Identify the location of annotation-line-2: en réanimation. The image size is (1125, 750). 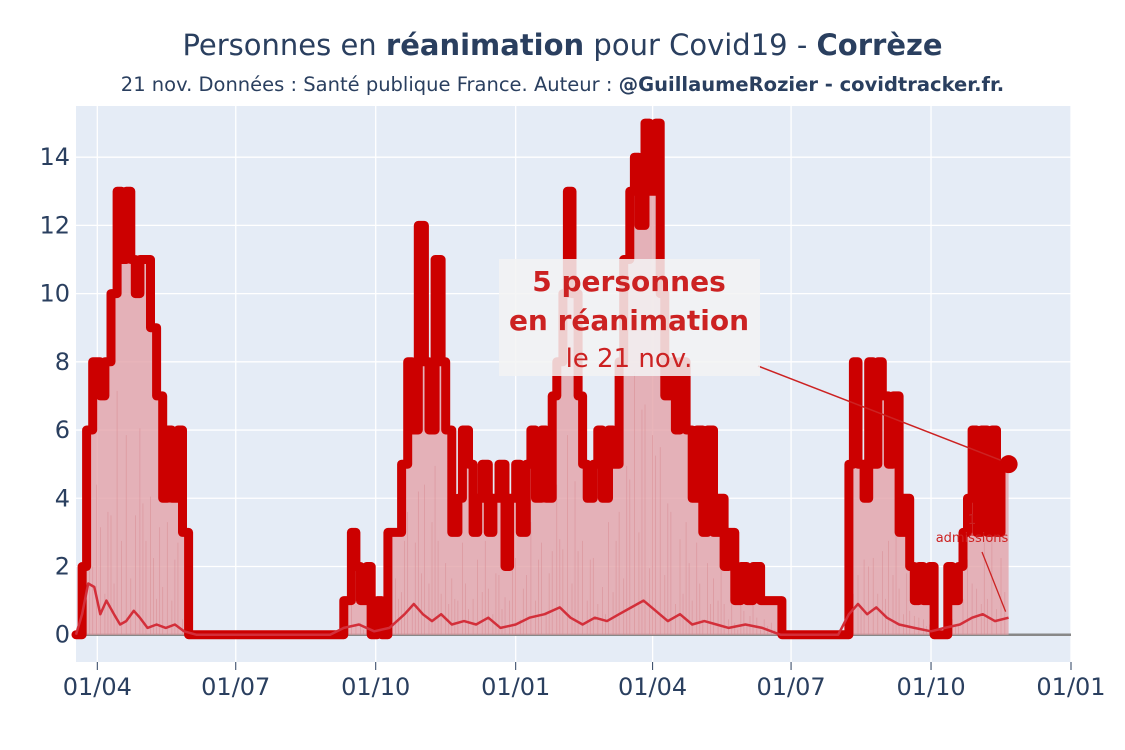
(629, 320).